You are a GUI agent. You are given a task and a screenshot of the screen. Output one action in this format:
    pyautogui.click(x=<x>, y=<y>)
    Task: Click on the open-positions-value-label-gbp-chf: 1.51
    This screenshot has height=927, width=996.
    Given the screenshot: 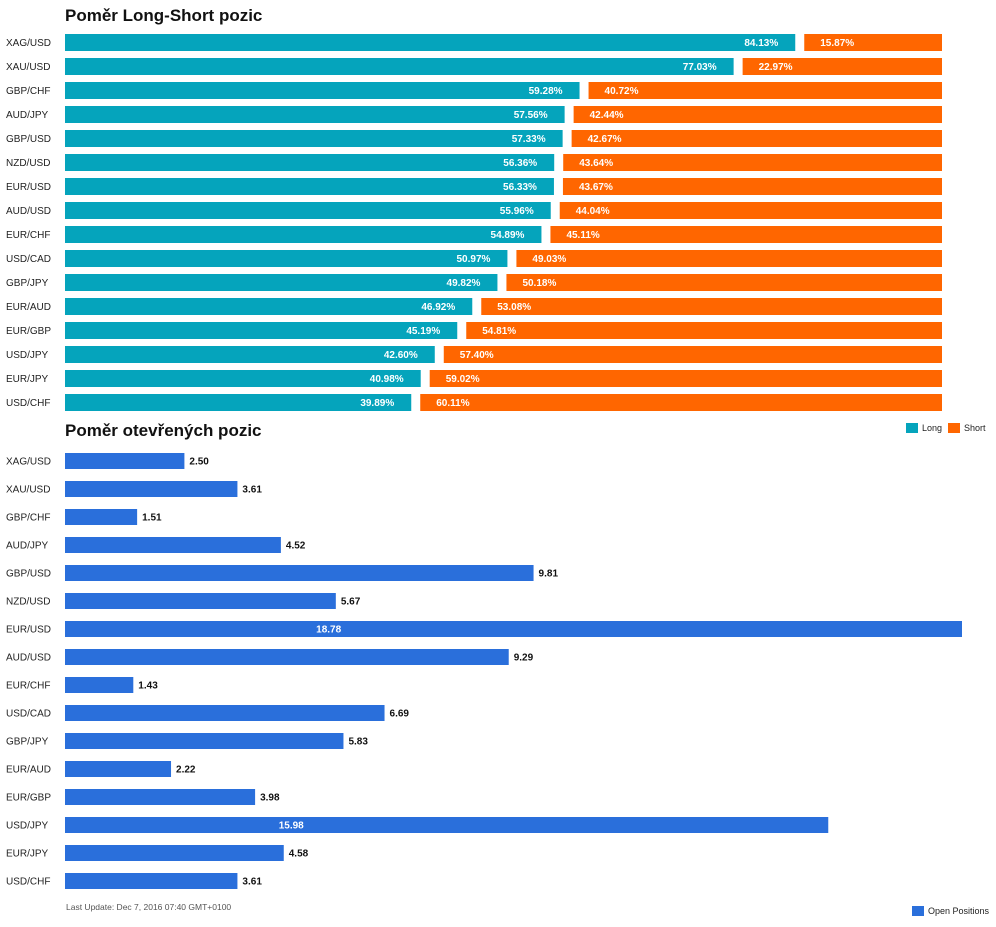 What is the action you would take?
    pyautogui.click(x=152, y=518)
    